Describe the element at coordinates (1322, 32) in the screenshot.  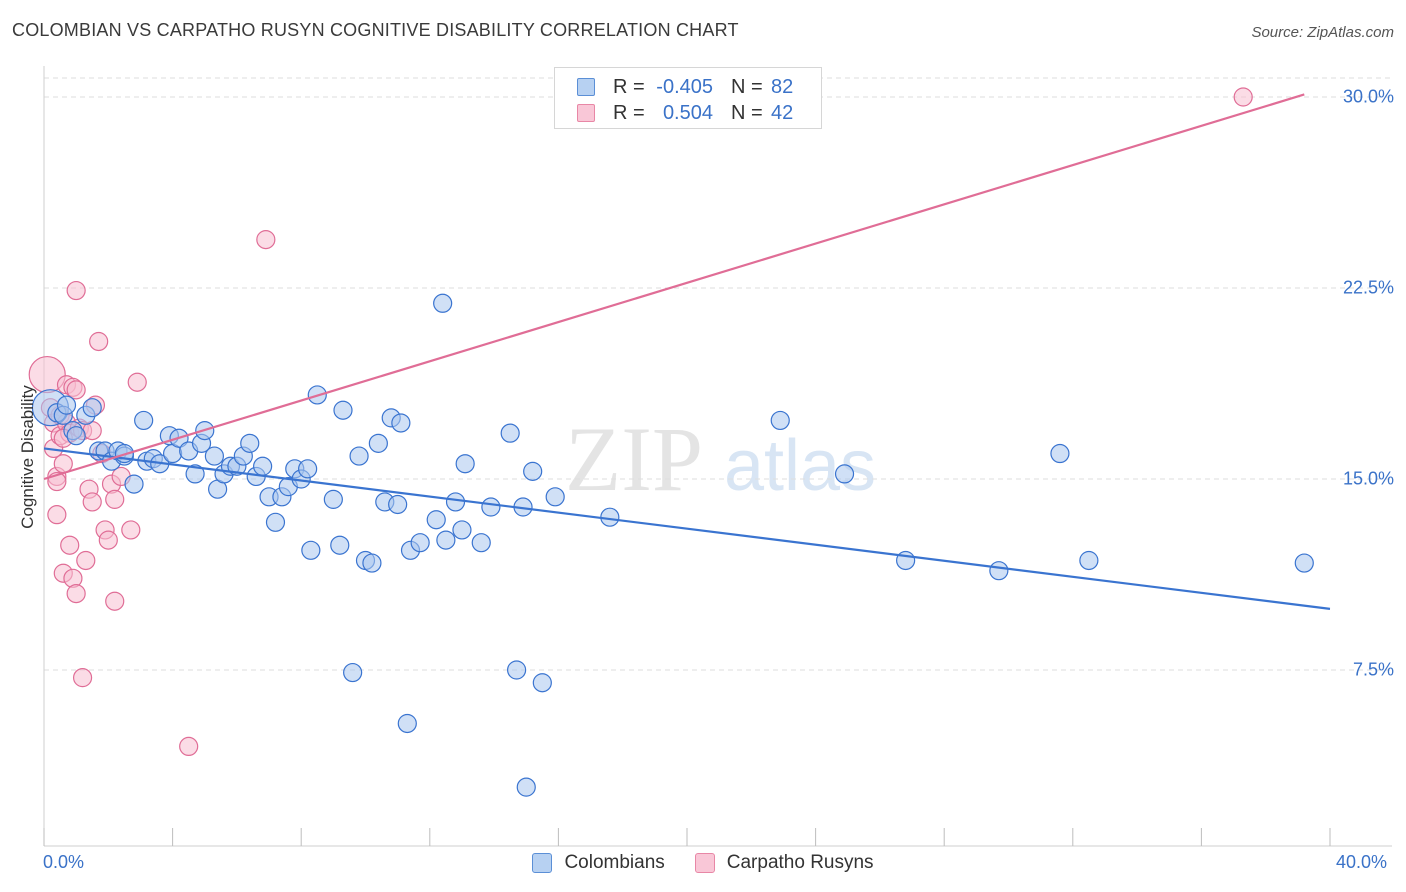
I see `source-label: Source: ZipAtlas.com` at that location.